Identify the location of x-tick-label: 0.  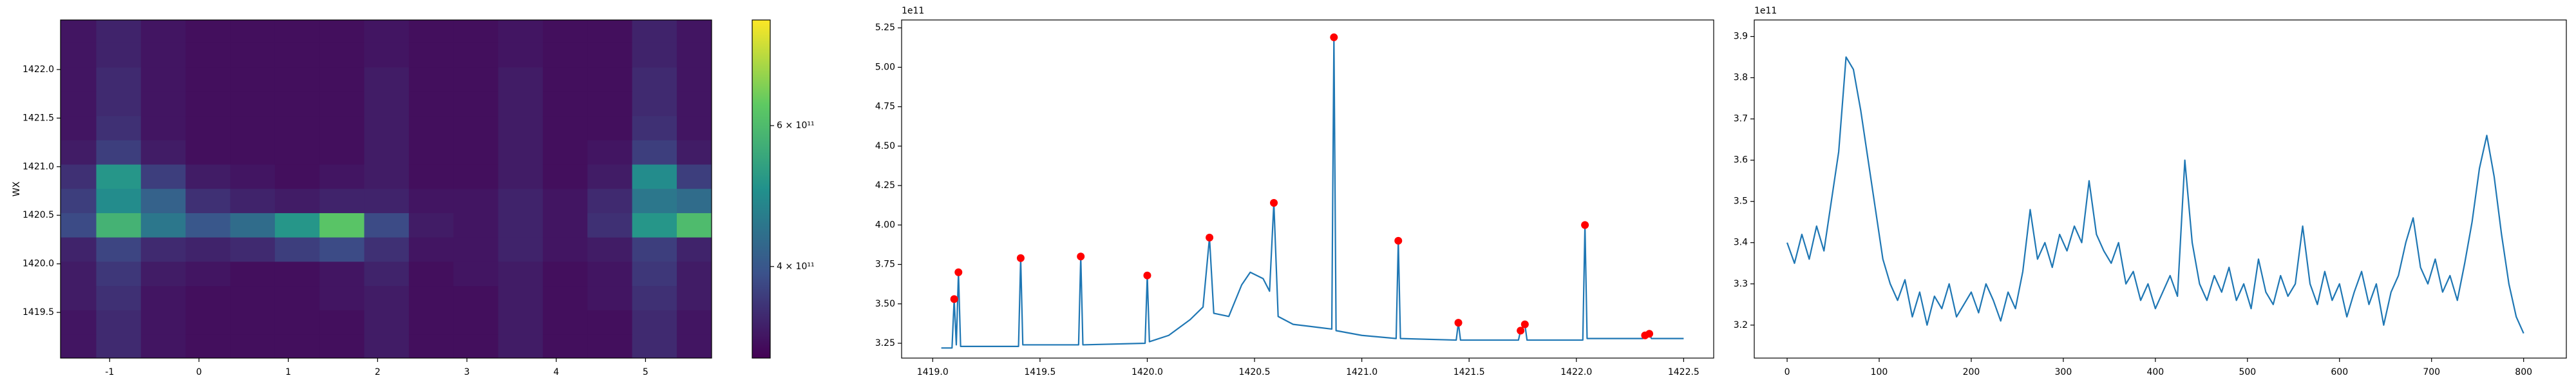
(1787, 372).